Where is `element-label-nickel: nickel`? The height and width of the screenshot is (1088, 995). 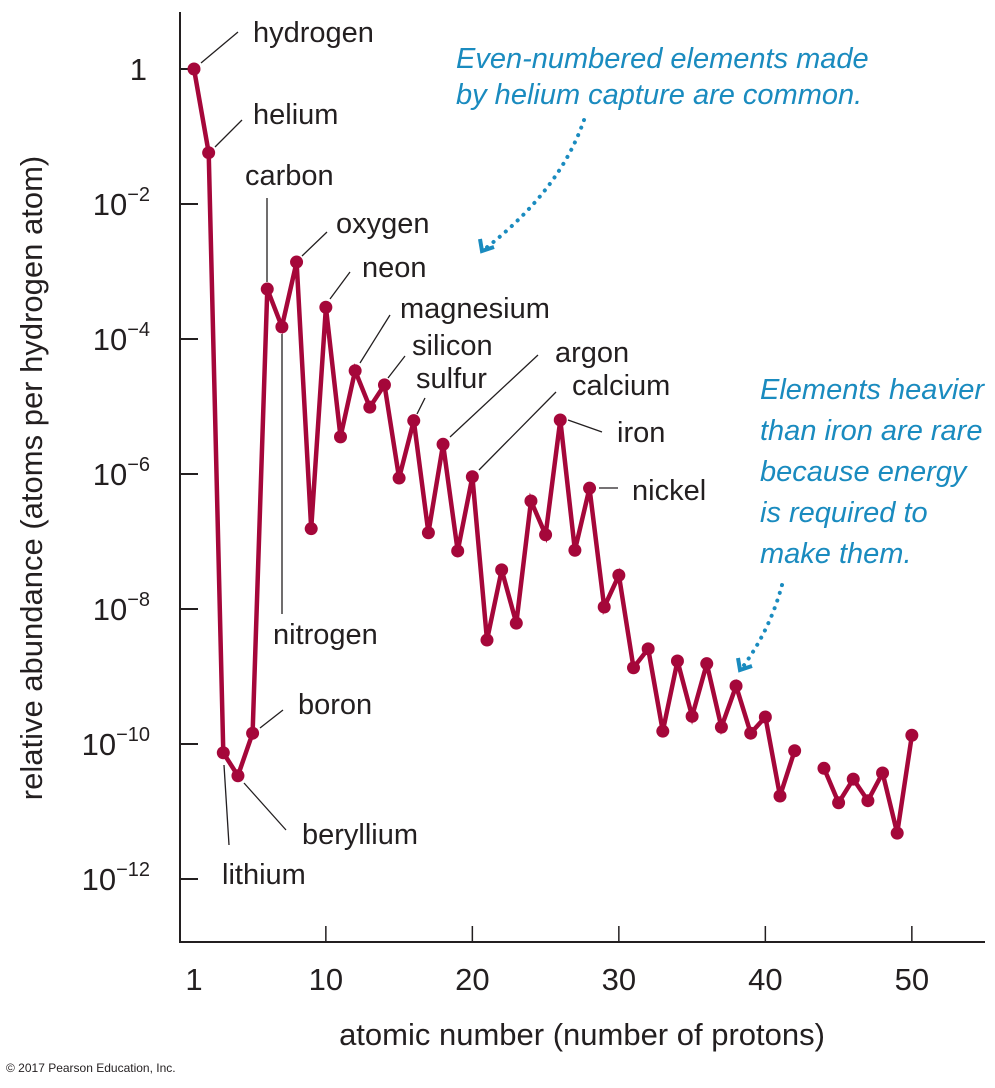 element-label-nickel: nickel is located at coordinates (669, 491).